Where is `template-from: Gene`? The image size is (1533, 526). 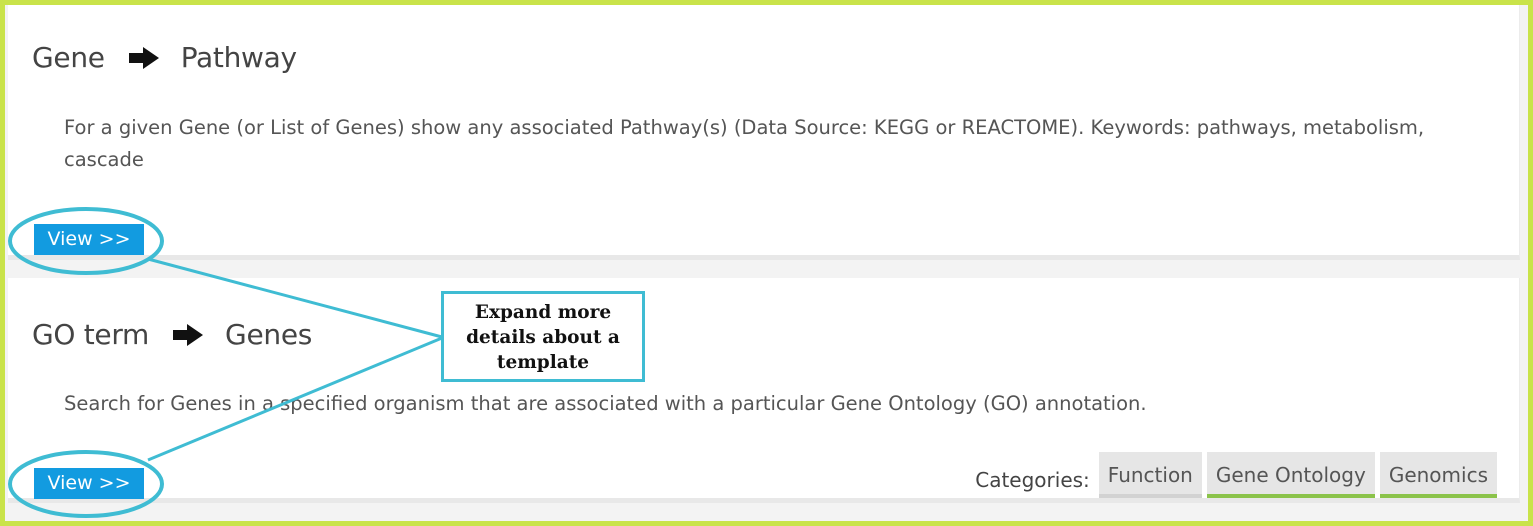 template-from: Gene is located at coordinates (68, 57).